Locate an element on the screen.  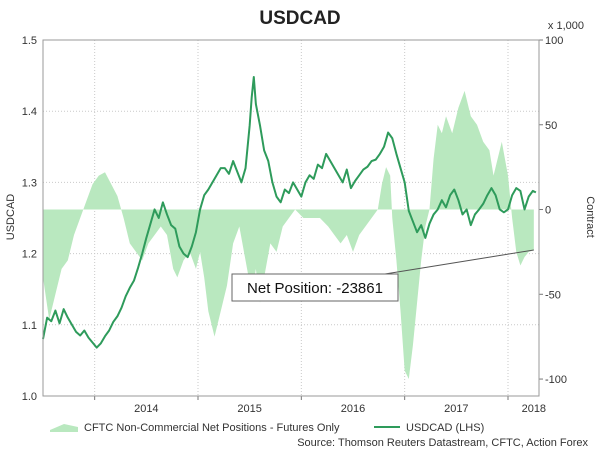
callout-box is located at coordinates (315, 287).